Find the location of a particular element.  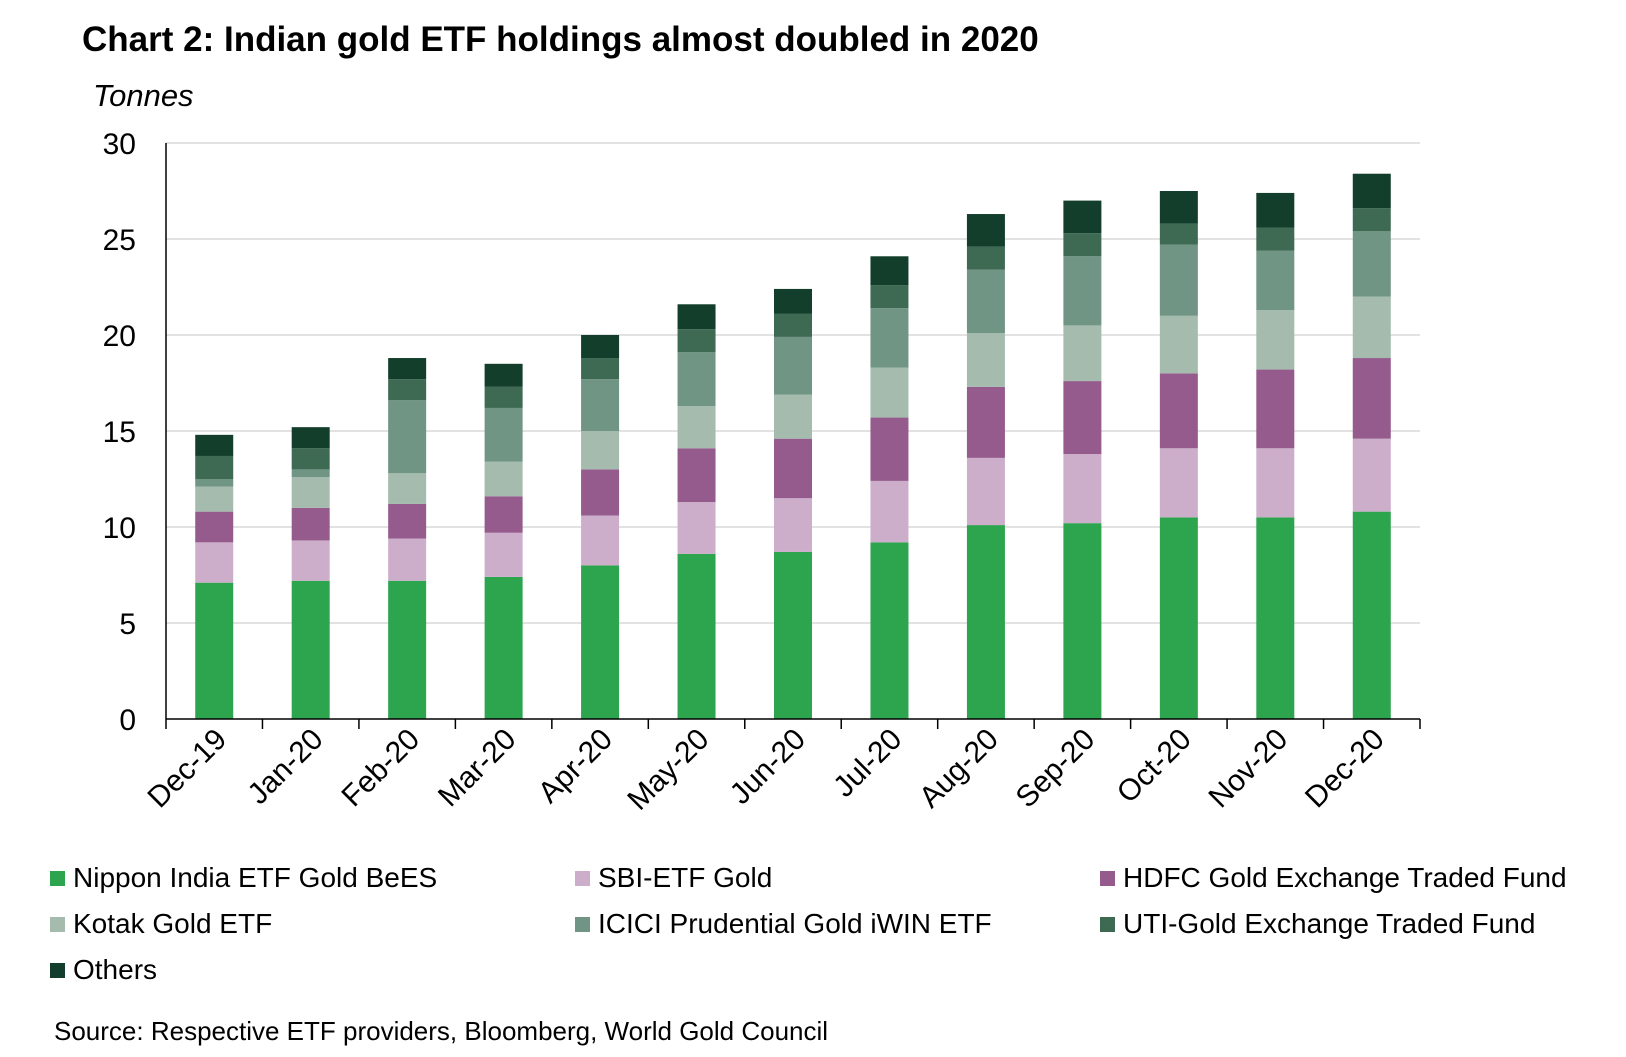

x-tick-label: Aug-20 is located at coordinates (959, 769).